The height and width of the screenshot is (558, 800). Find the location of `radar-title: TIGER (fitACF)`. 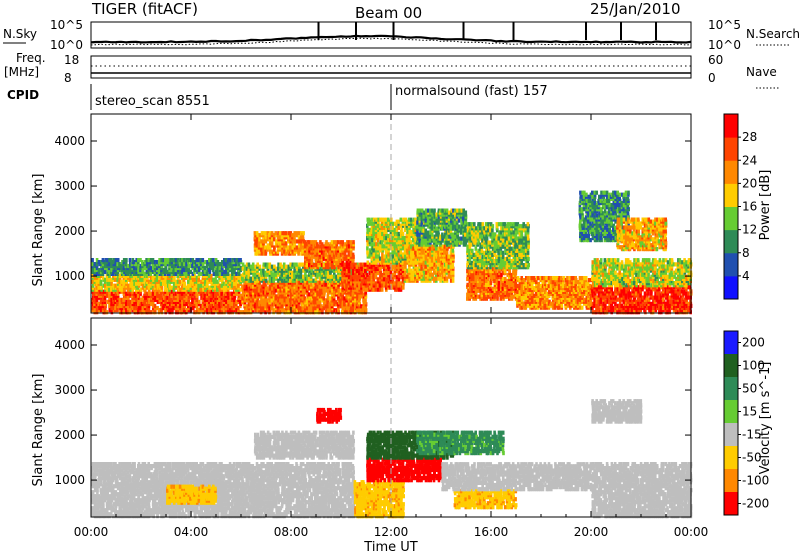

radar-title: TIGER (fitACF) is located at coordinates (144, 9).